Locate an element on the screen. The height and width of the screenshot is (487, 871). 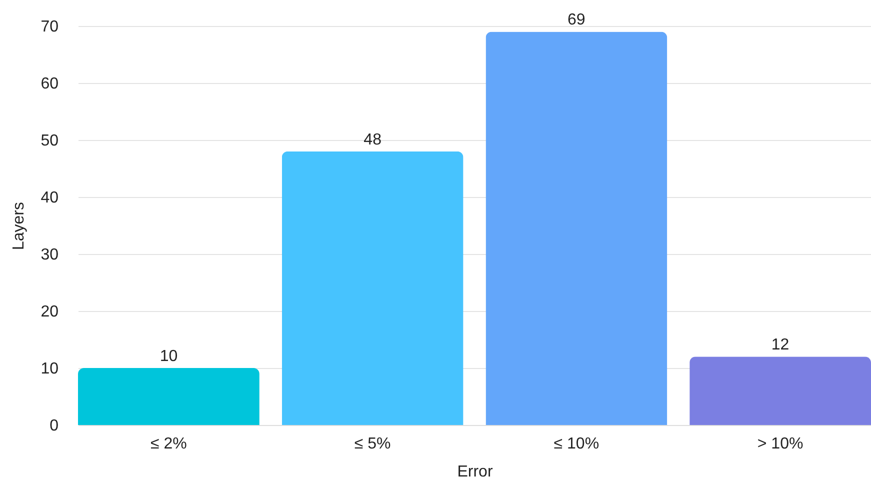
data-label: 12 is located at coordinates (780, 345).